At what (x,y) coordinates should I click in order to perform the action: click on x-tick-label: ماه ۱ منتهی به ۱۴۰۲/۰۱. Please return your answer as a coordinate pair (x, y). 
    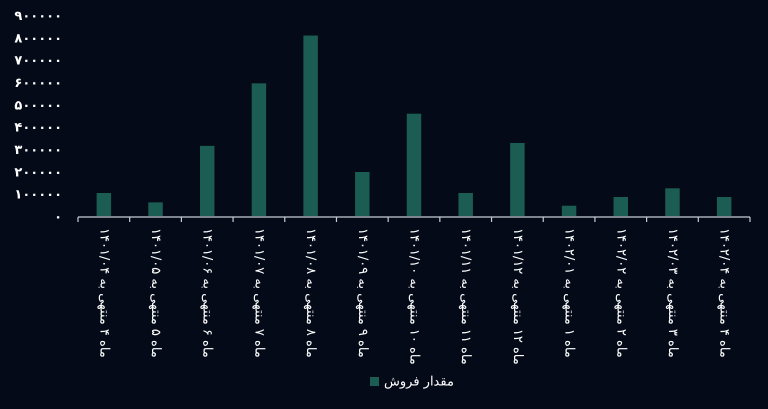
    Looking at the image, I should click on (569, 293).